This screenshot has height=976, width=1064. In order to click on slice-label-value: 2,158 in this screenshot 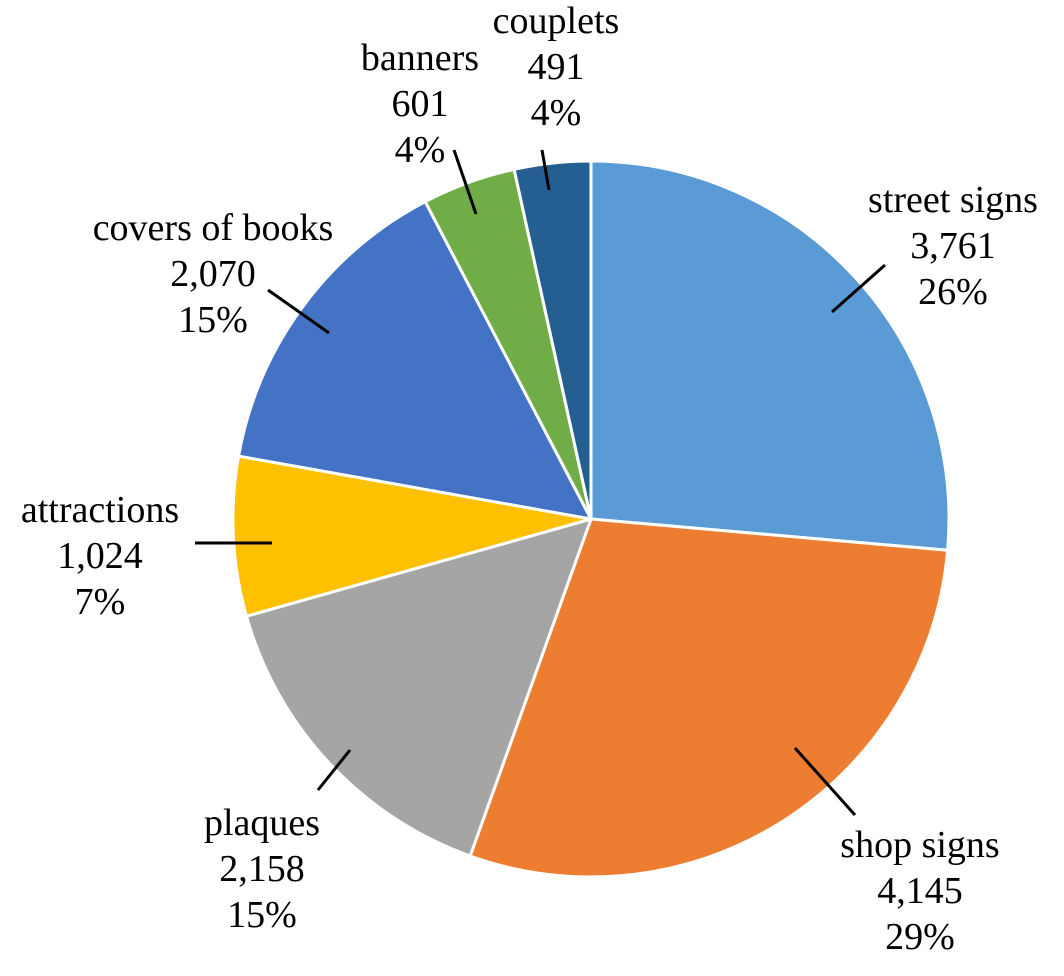, I will do `click(262, 869)`.